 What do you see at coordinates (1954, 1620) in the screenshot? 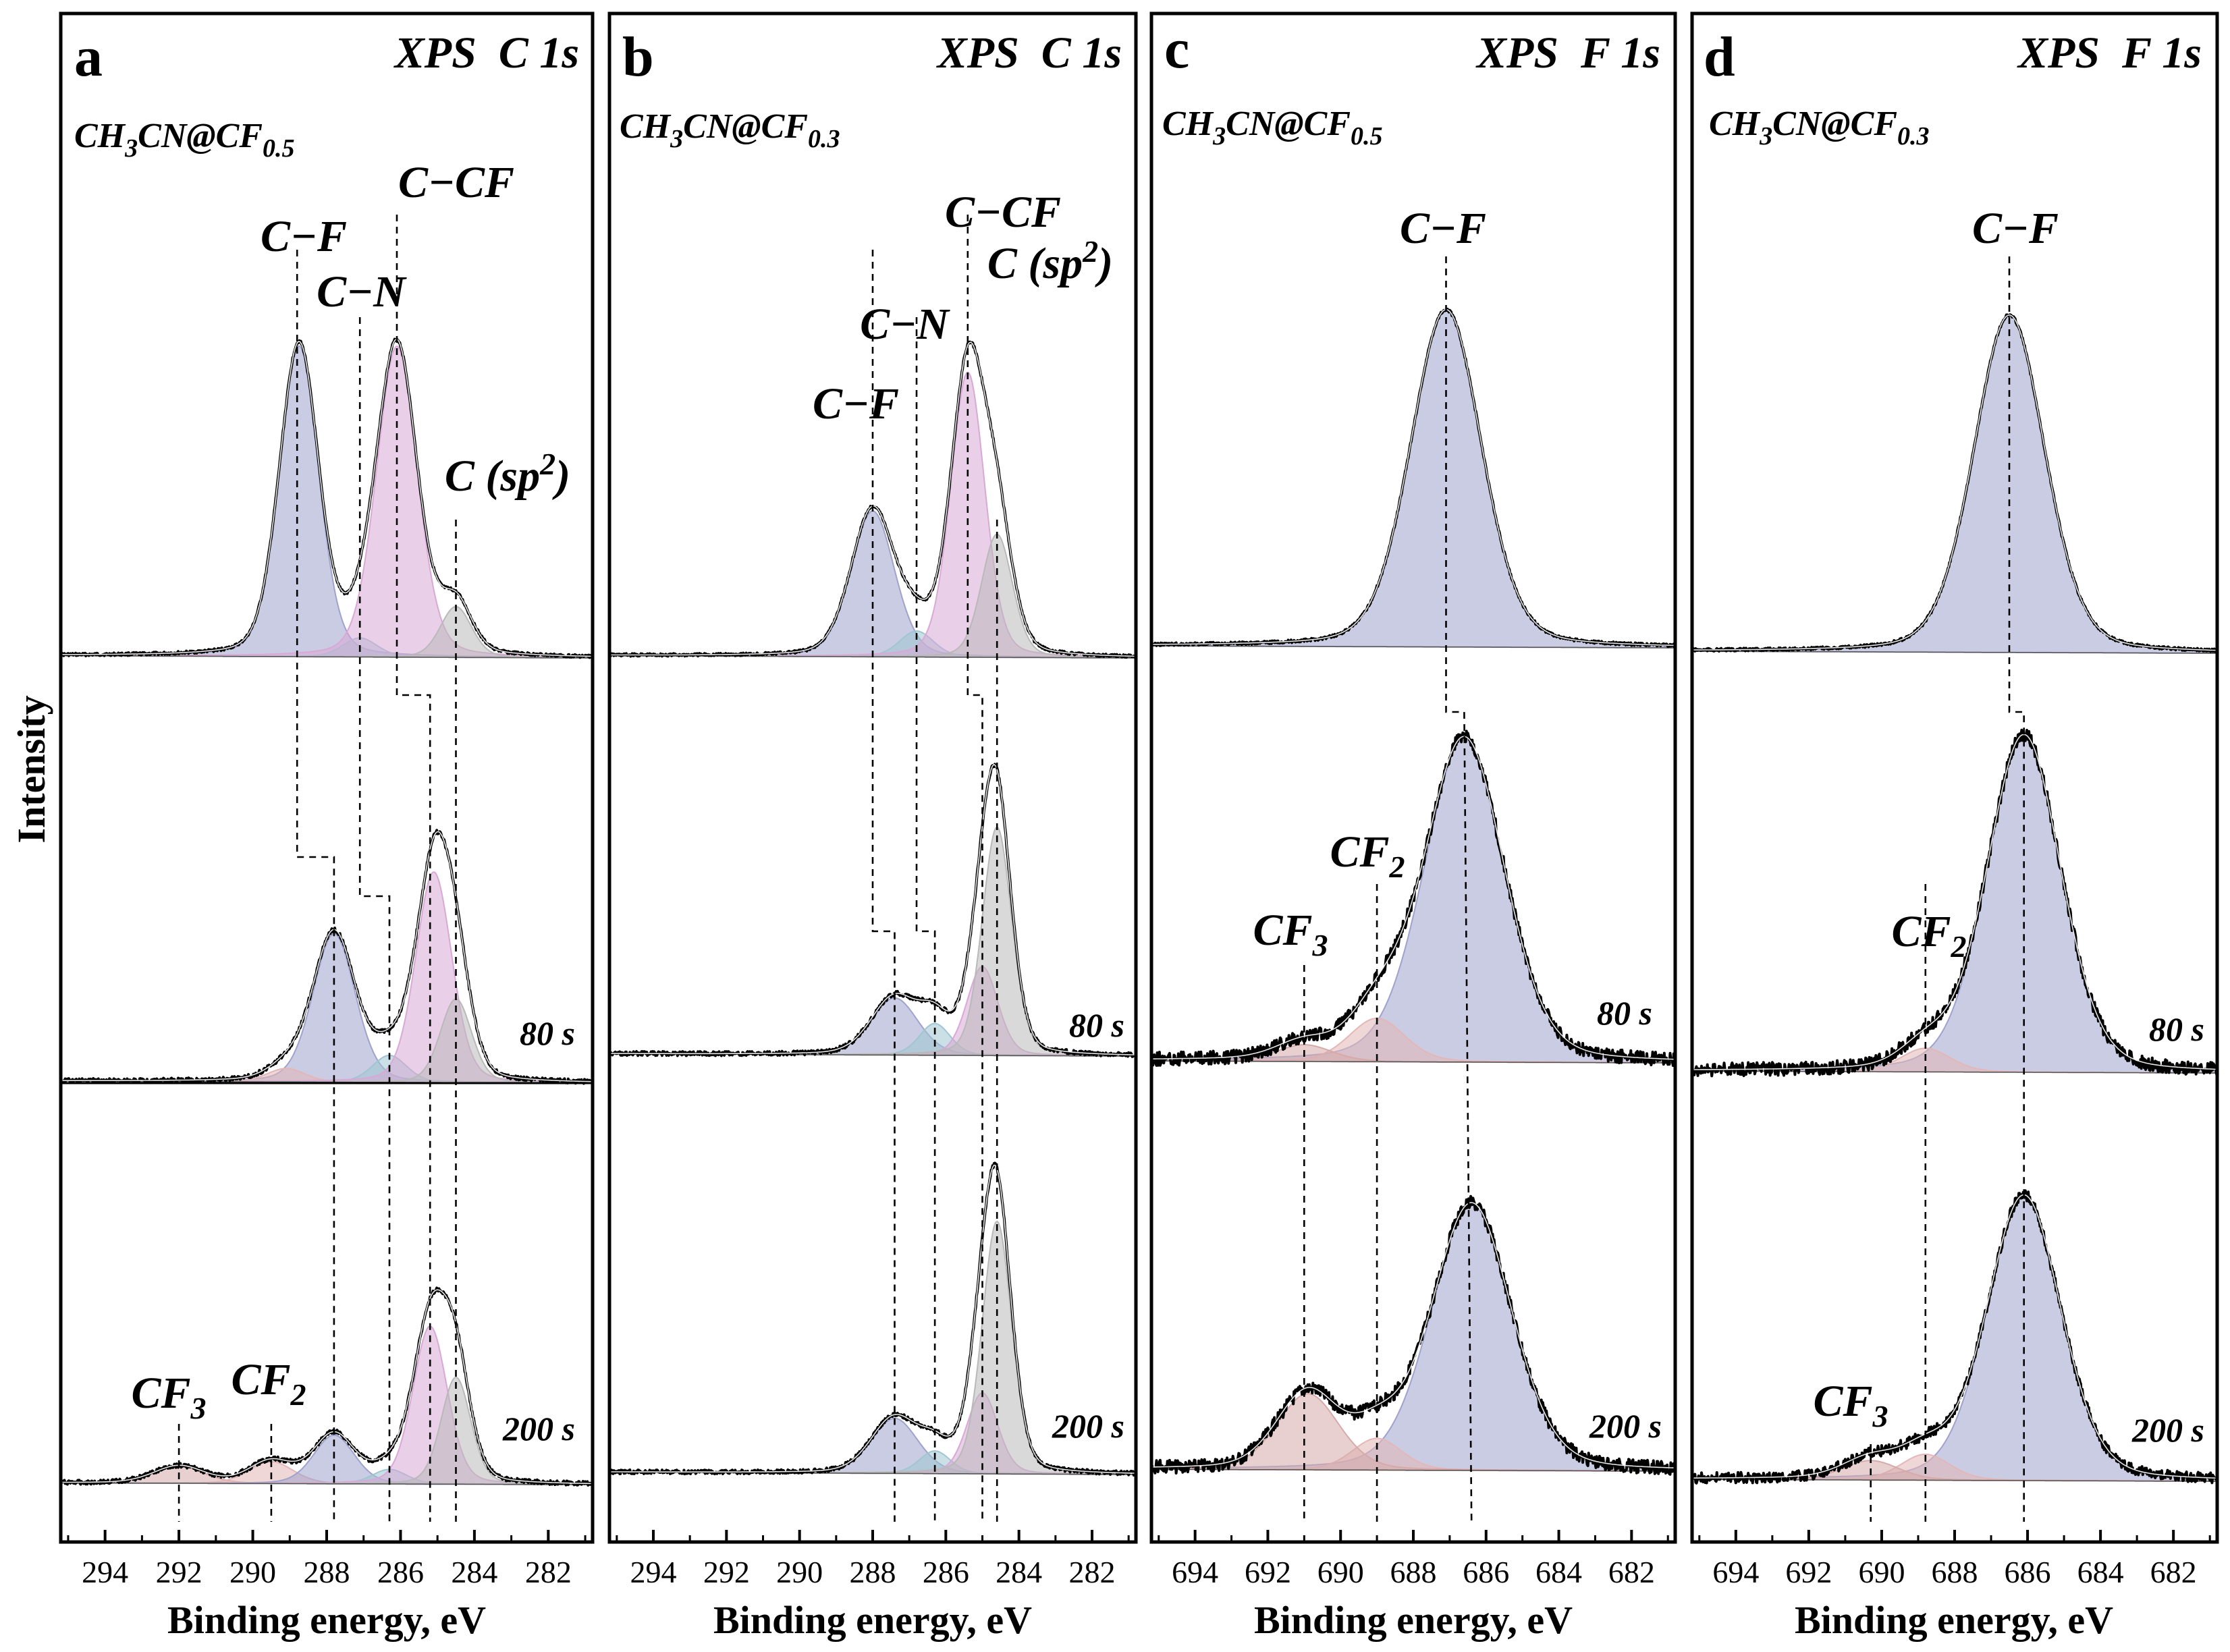
I see `panel-d-x-axis-title: Binding energy, eV` at bounding box center [1954, 1620].